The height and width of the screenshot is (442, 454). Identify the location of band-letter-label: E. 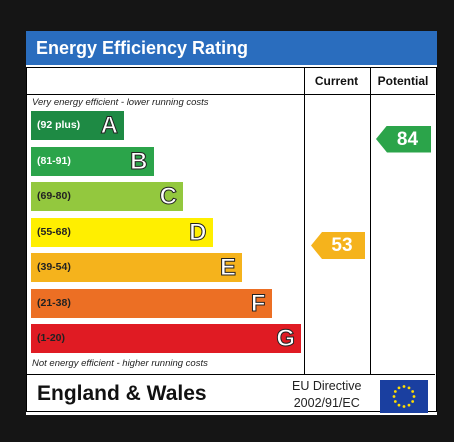
(227, 268).